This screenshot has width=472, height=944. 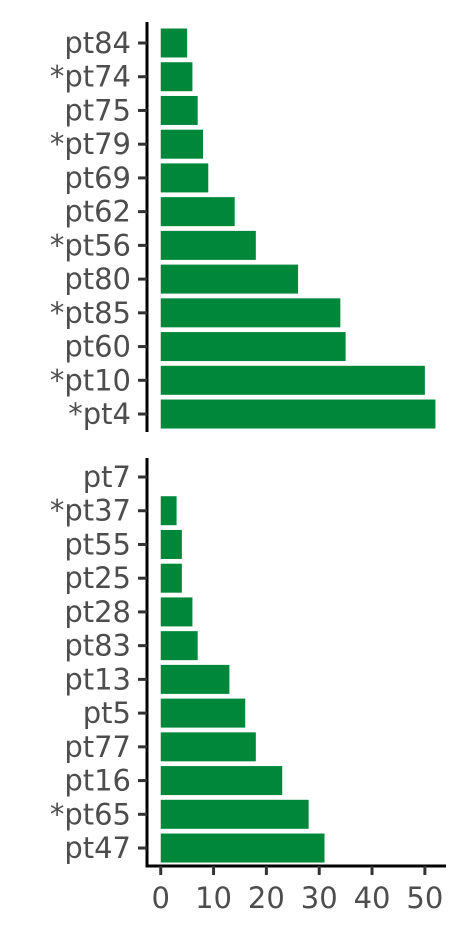 I want to click on y-tick-label: pt60, so click(x=97, y=347).